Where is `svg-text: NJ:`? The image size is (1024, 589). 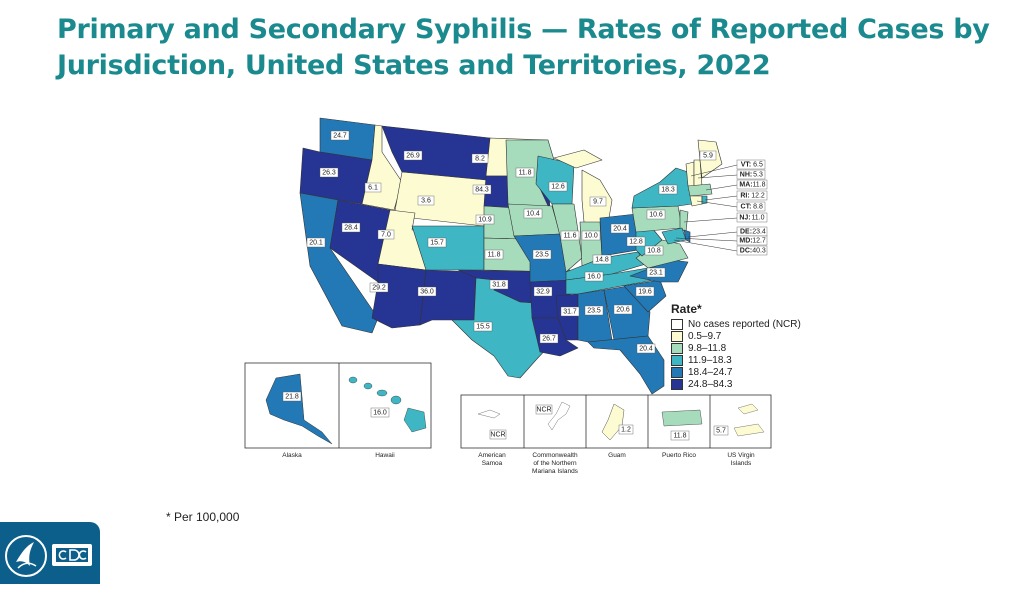
svg-text: NJ: is located at coordinates (744, 218).